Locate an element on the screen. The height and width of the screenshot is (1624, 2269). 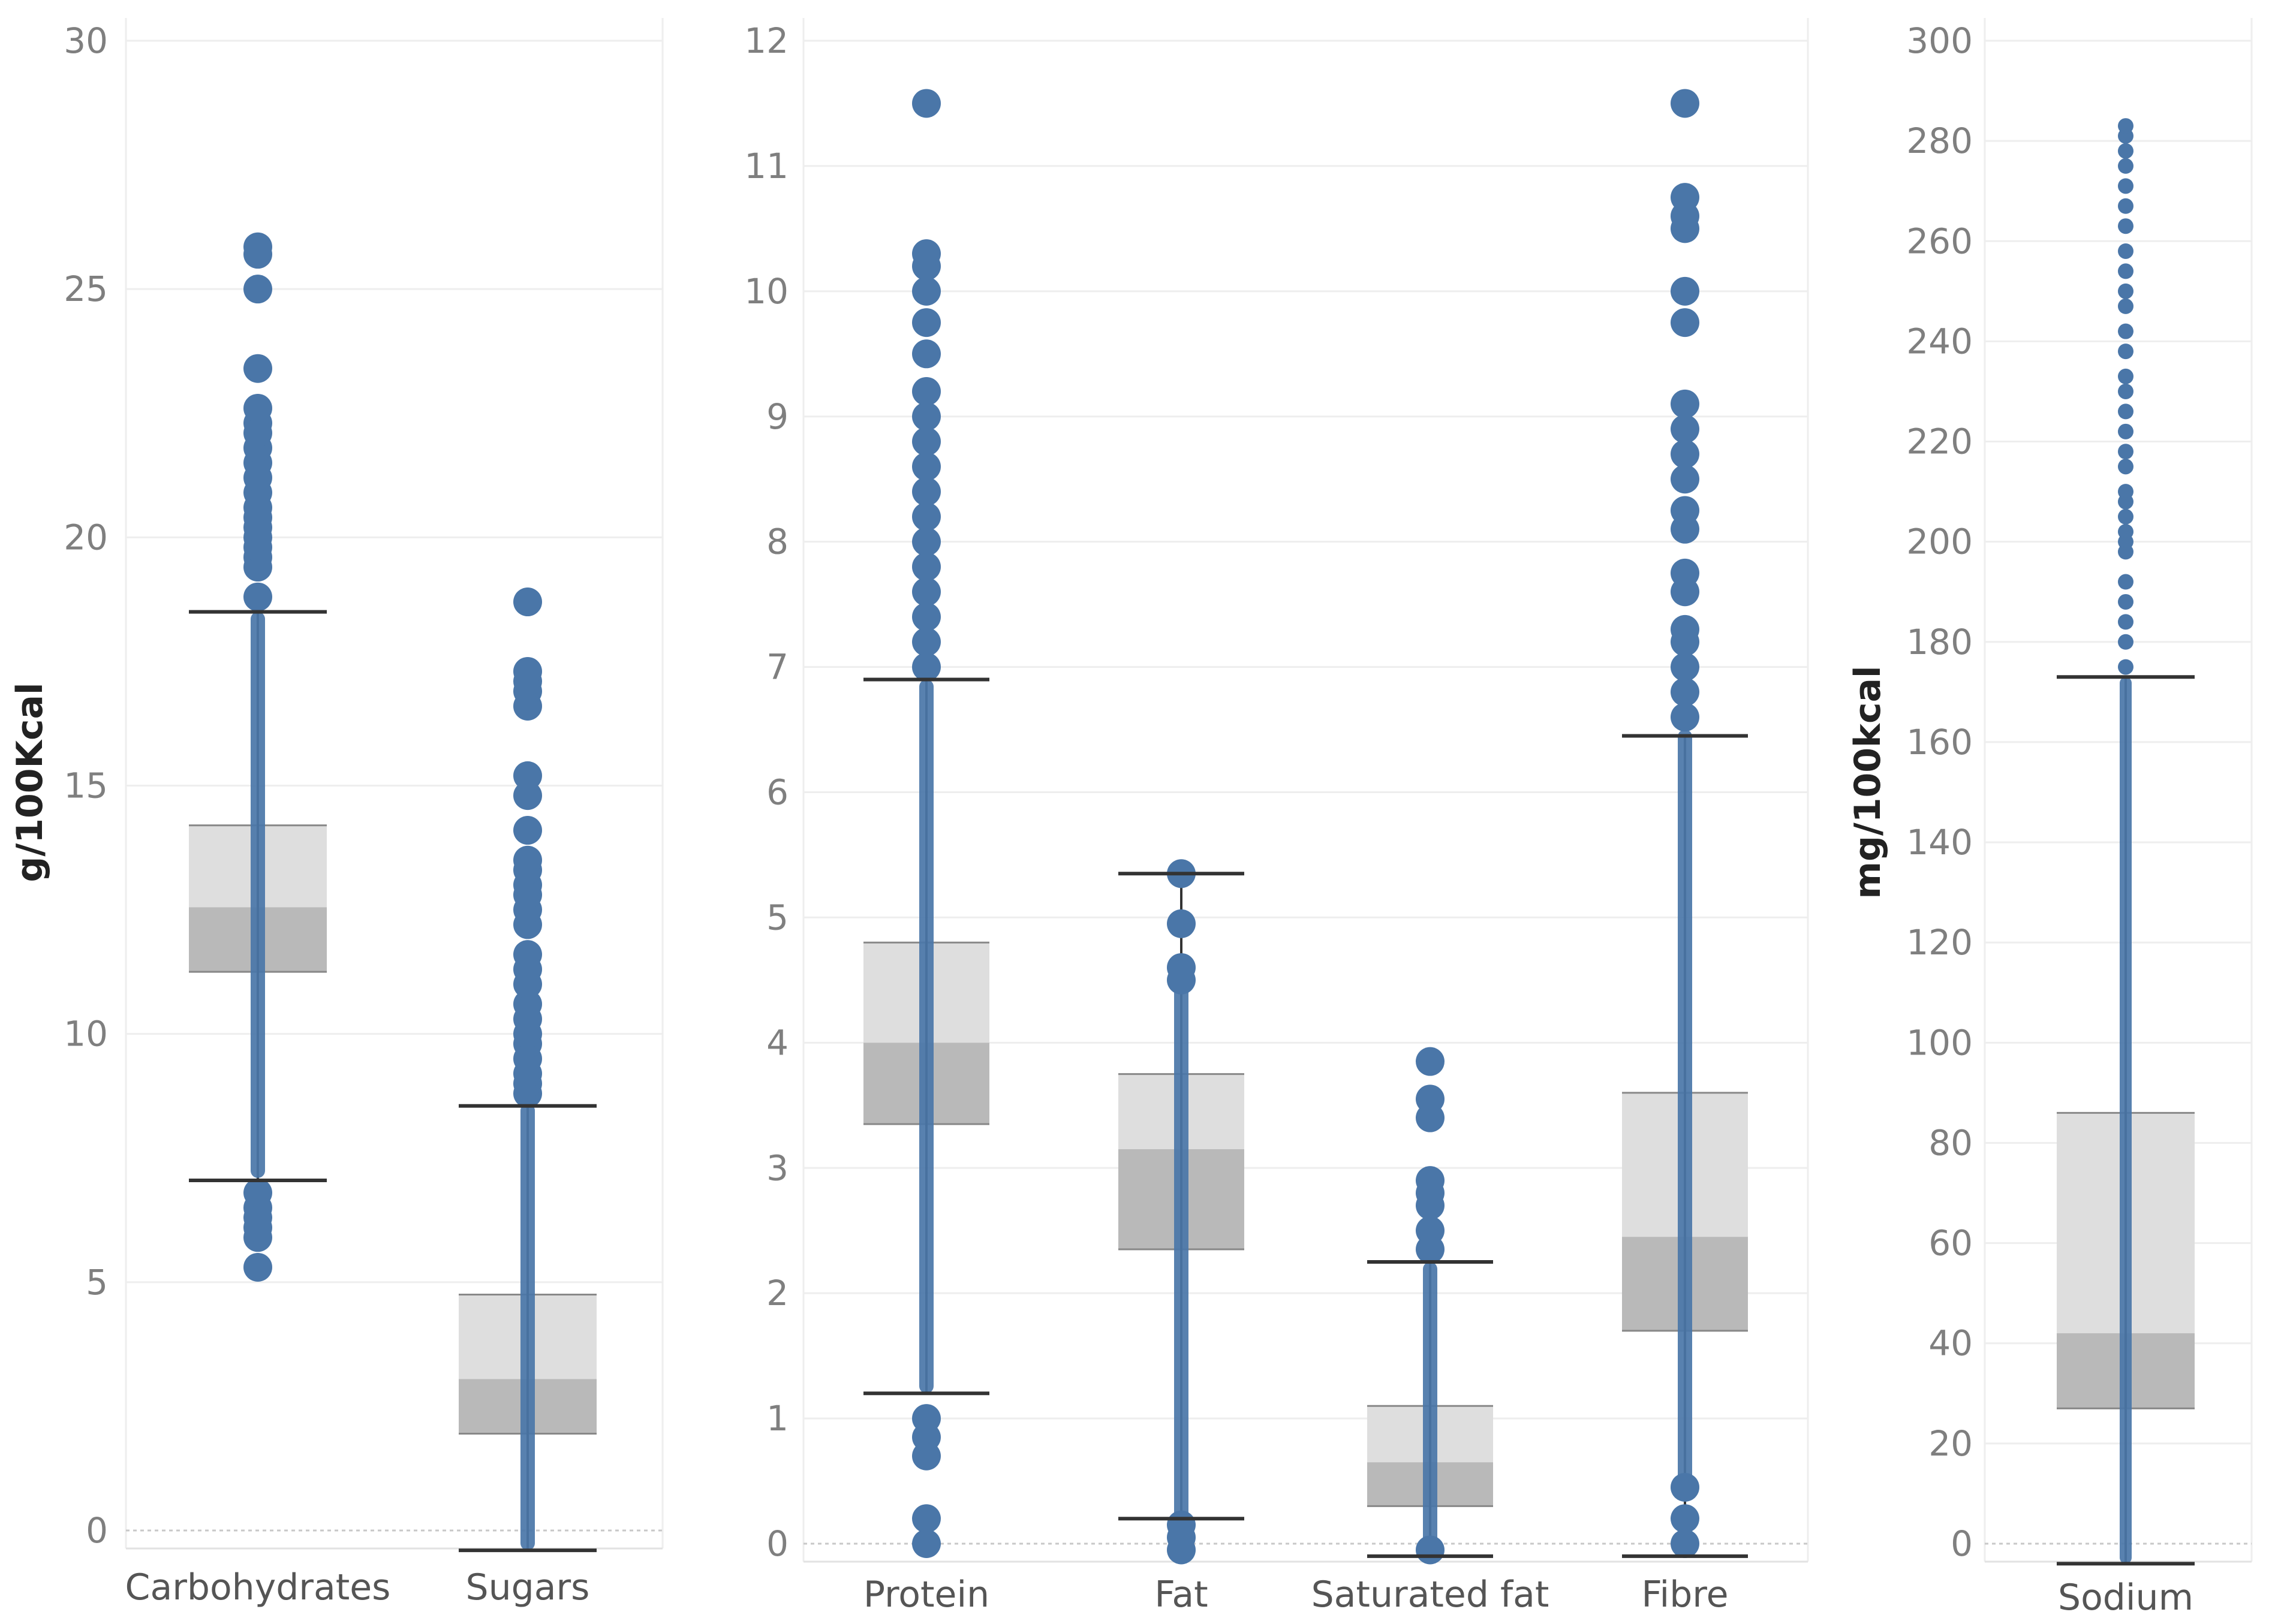
box-fibre is located at coordinates (1685, 823).